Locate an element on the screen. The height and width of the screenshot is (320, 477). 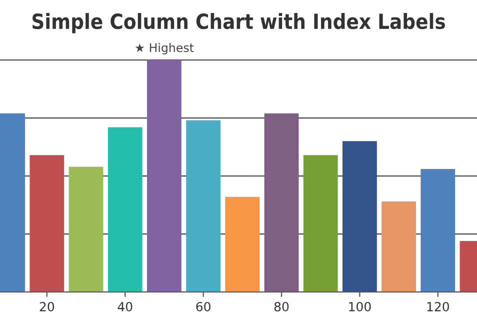
x-tick-label: 80 is located at coordinates (281, 307).